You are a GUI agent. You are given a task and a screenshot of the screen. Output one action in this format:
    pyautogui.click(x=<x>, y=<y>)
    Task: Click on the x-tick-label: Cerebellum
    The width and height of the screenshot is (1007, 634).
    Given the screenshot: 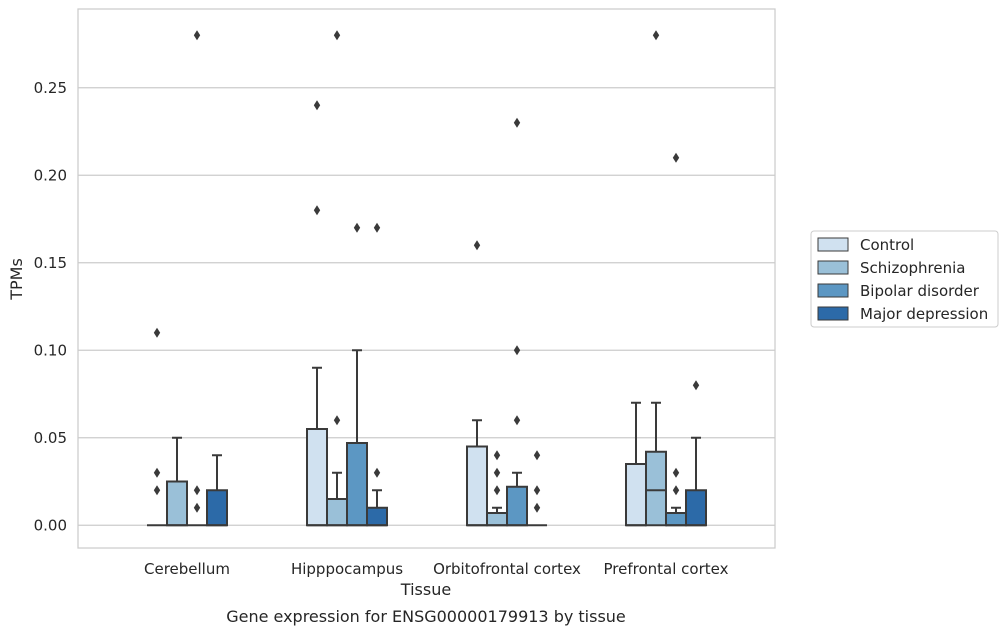 What is the action you would take?
    pyautogui.click(x=187, y=569)
    